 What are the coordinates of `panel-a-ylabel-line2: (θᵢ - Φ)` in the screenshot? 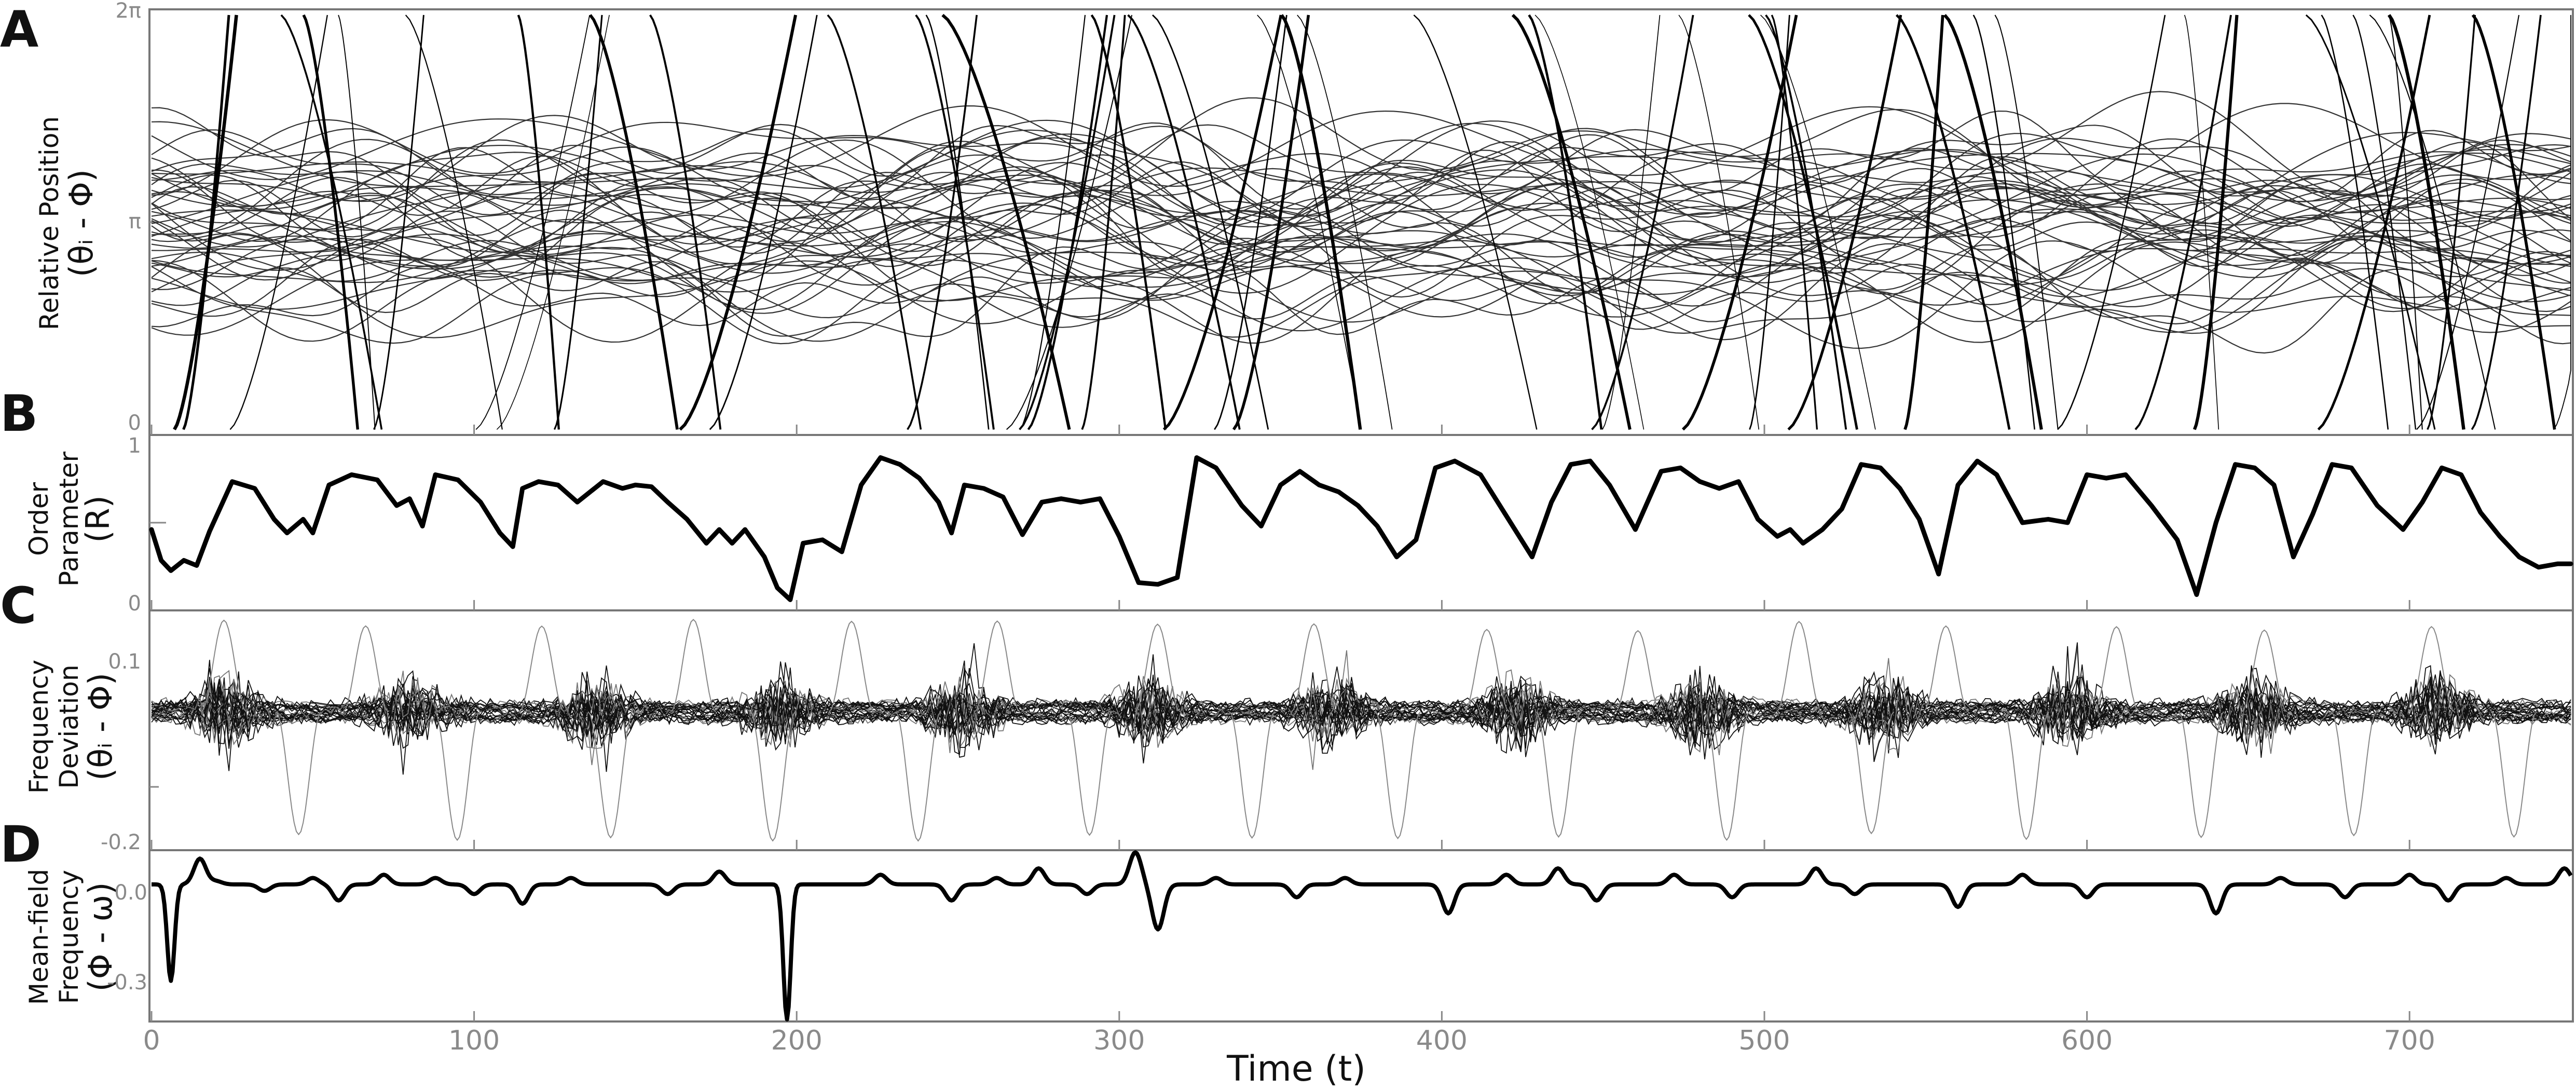 It's located at (81, 223).